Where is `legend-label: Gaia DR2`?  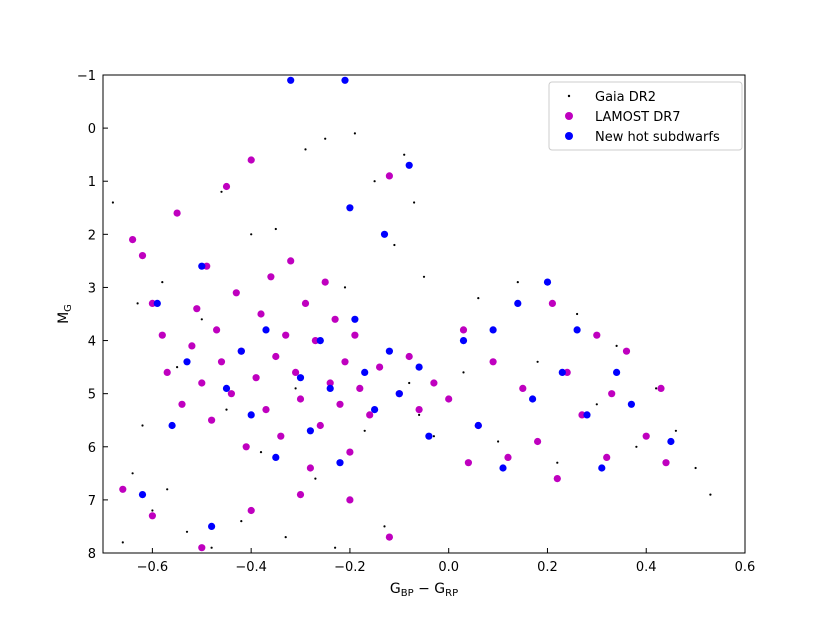 legend-label: Gaia DR2 is located at coordinates (625, 97).